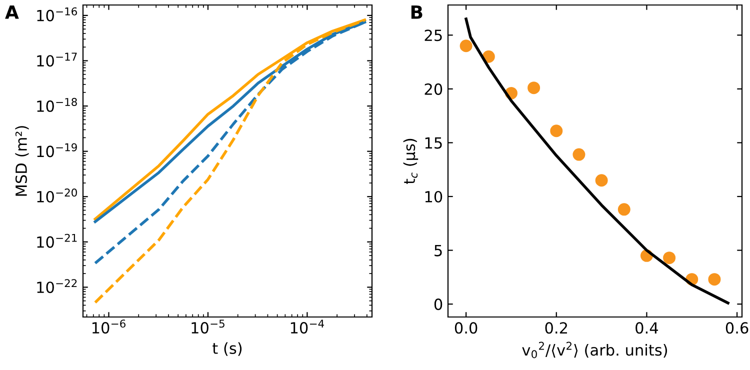  I want to click on x-tick-label: 0.4, so click(647, 328).